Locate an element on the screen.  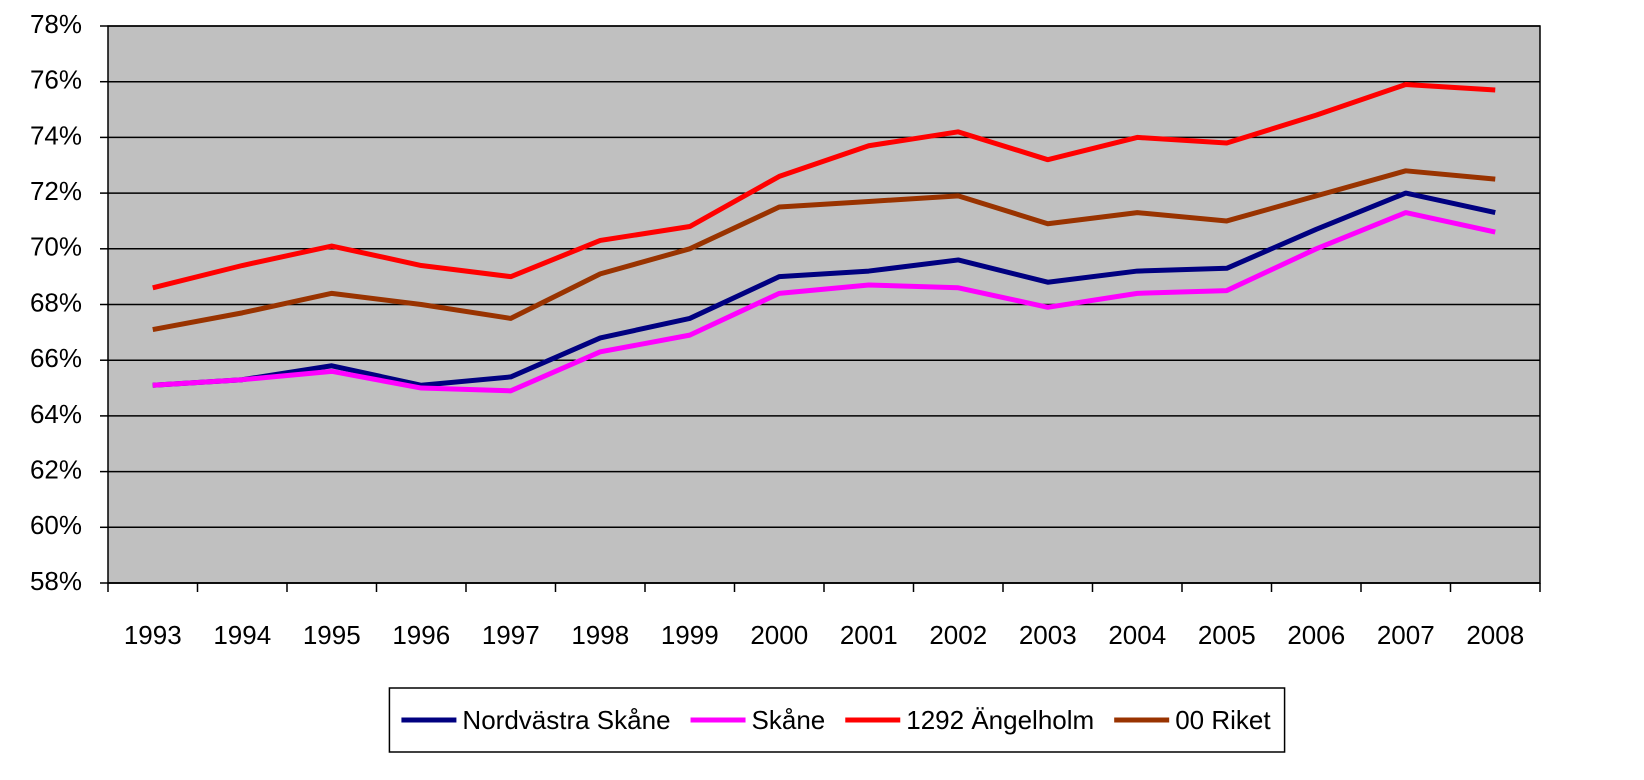
x-tick-label: 1994 is located at coordinates (242, 635).